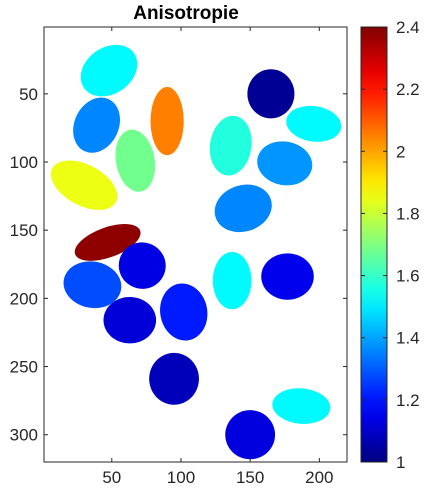 This screenshot has height=493, width=426. What do you see at coordinates (24, 435) in the screenshot?
I see `y-tick-label: 300` at bounding box center [24, 435].